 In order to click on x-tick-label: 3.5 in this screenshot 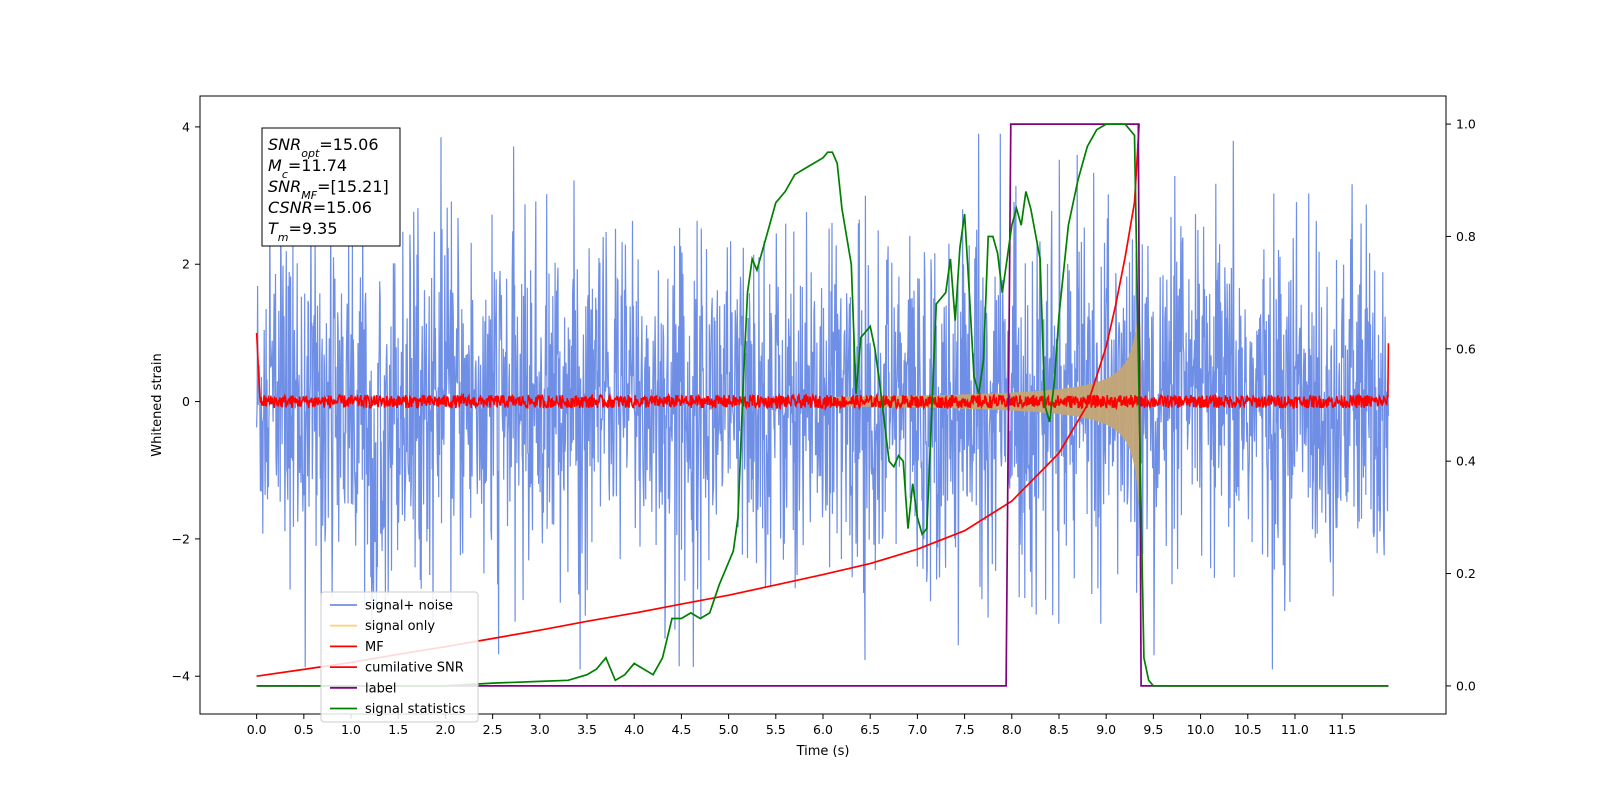, I will do `click(587, 729)`.